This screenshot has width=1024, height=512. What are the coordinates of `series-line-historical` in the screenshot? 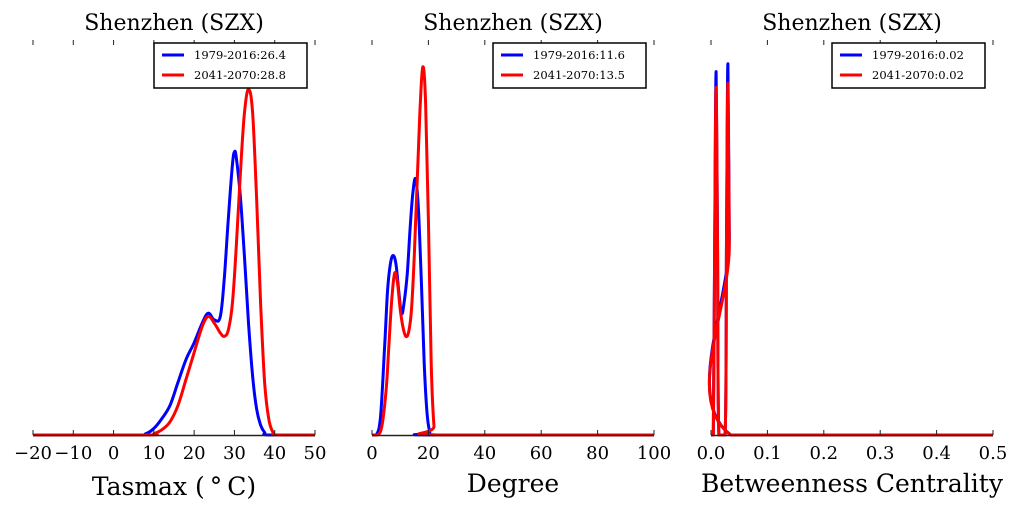 It's located at (513, 306).